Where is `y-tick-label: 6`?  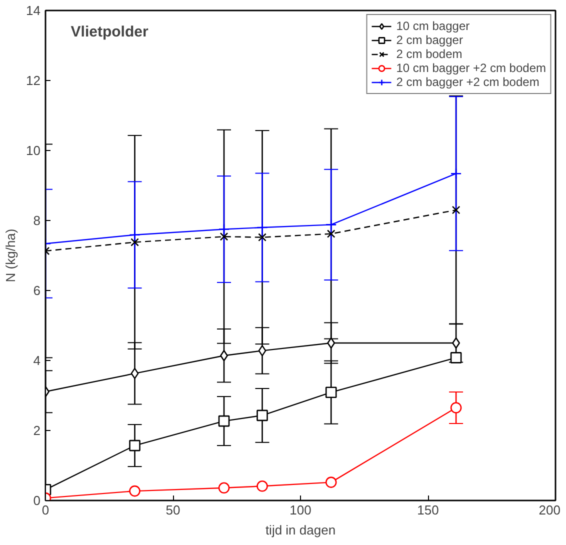
y-tick-label: 6 is located at coordinates (37, 290).